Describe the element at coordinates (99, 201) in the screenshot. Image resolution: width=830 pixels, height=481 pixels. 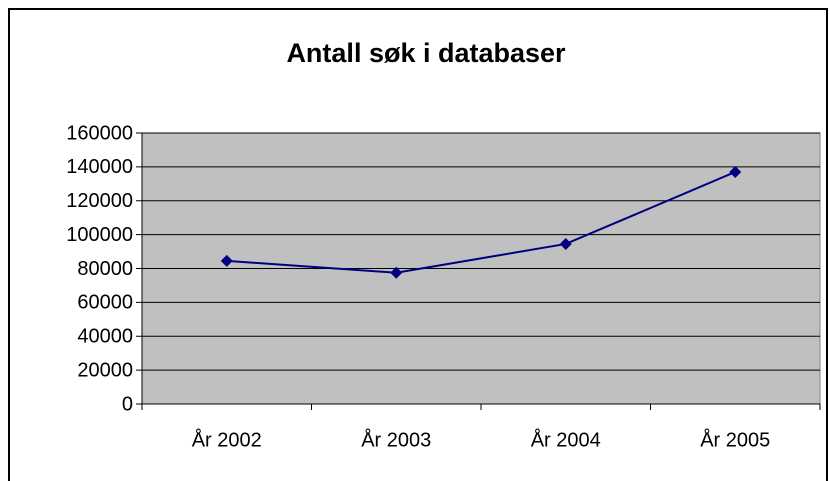
I see `y-tick-label: 120000` at that location.